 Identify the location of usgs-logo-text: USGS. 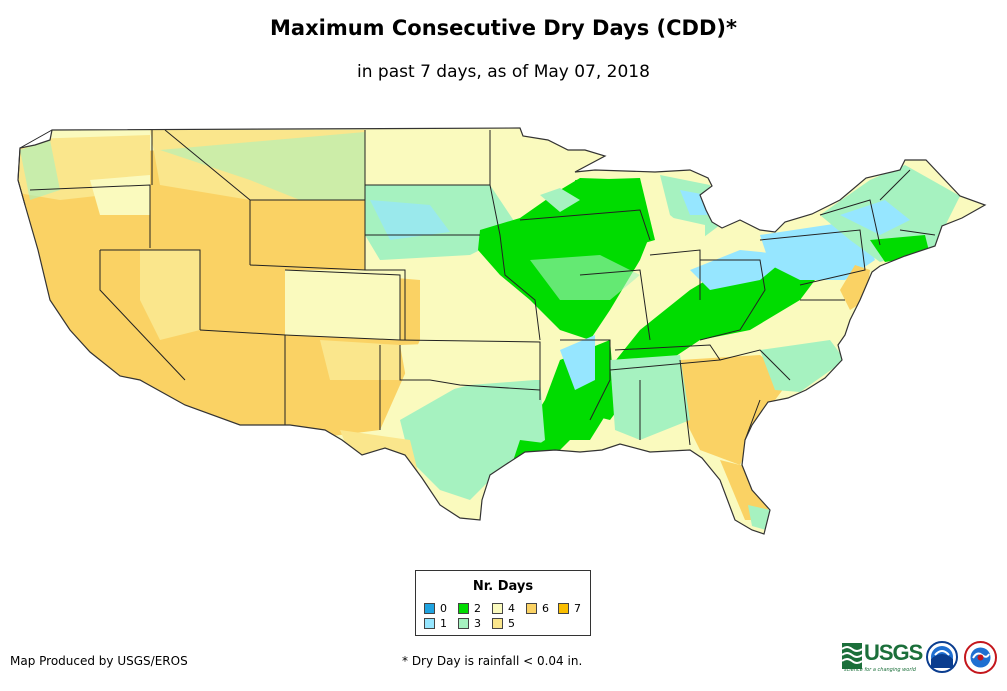
(893, 652).